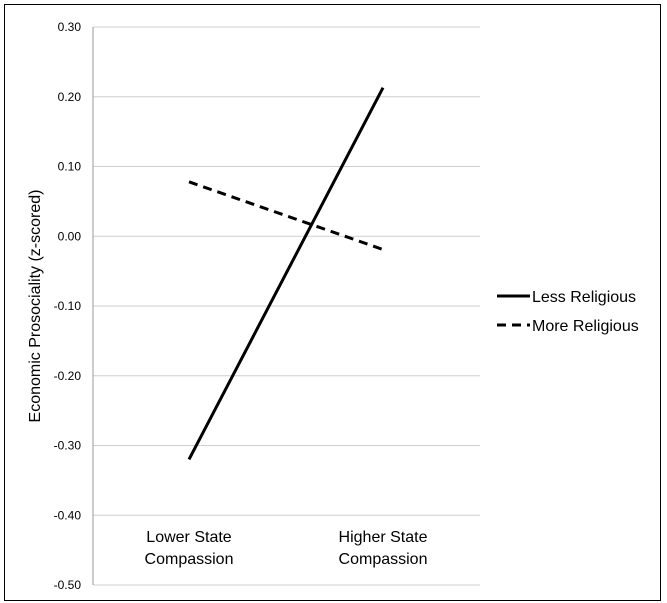 This screenshot has height=603, width=667. What do you see at coordinates (70, 27) in the screenshot?
I see `y-tick-label: 0.30` at bounding box center [70, 27].